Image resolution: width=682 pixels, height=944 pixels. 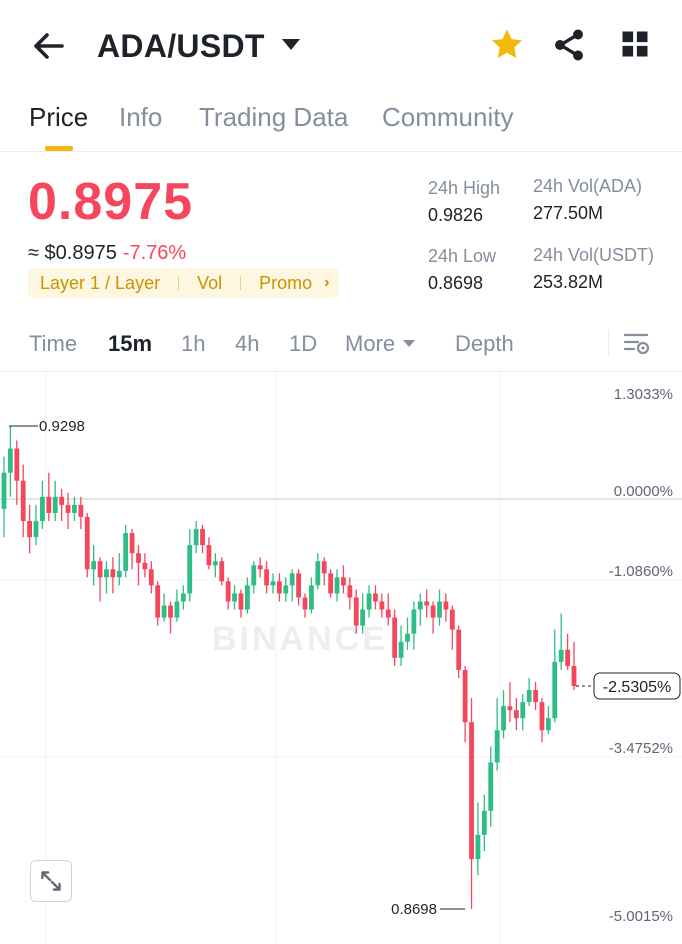 I want to click on pair-dropdown-icon, so click(x=291, y=44).